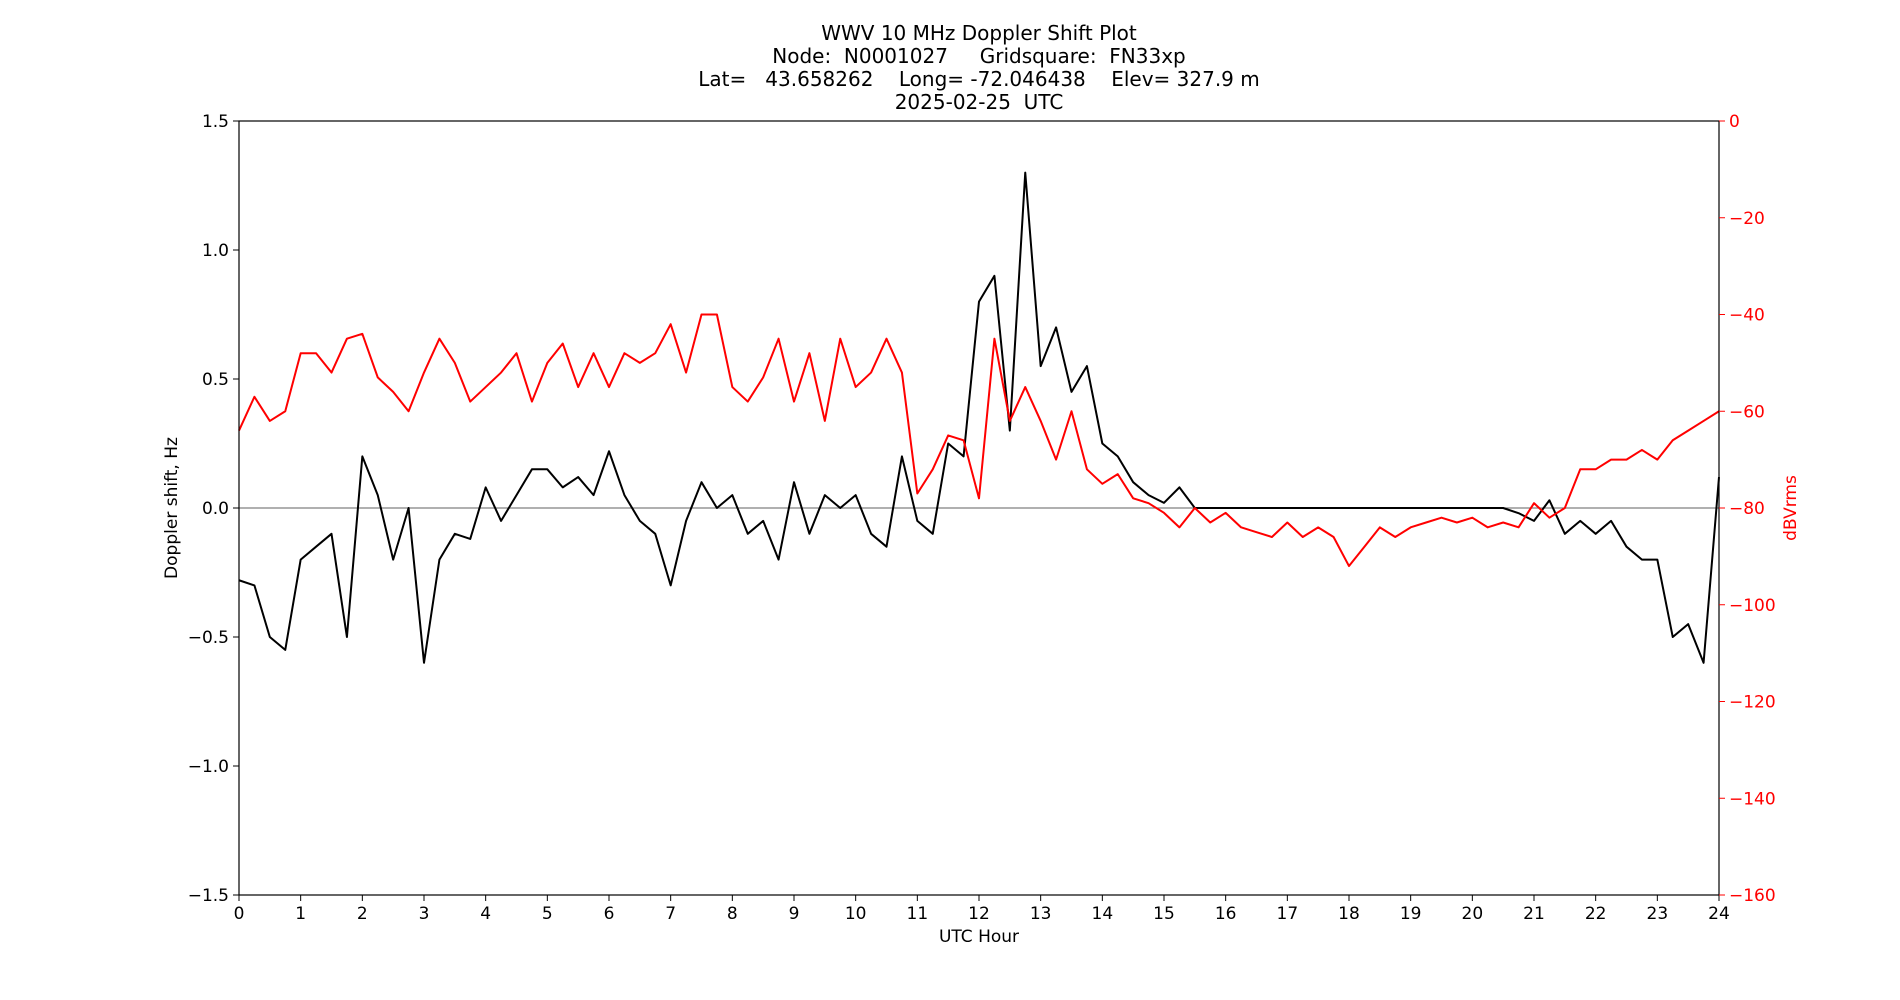  Describe the element at coordinates (979, 937) in the screenshot. I see `x-axis-label: UTC Hour` at that location.